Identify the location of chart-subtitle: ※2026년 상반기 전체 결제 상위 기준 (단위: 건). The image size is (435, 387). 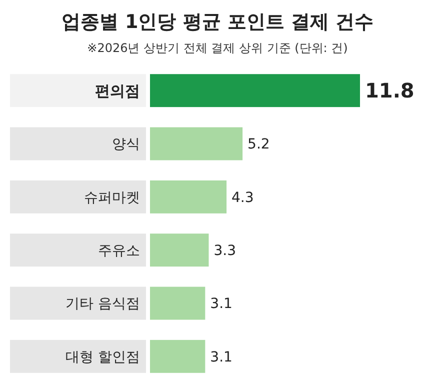
(217, 48).